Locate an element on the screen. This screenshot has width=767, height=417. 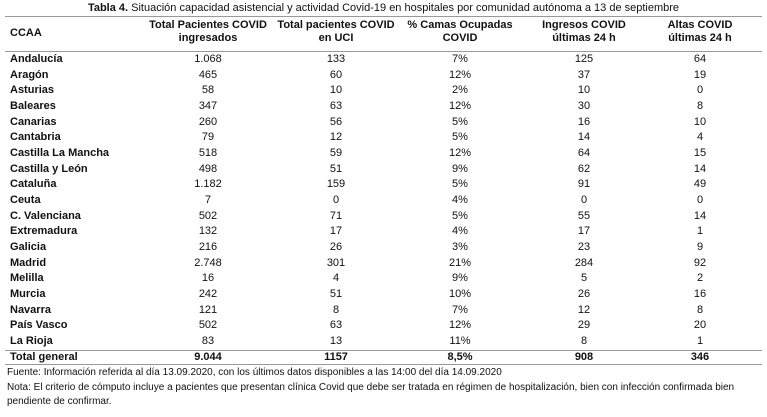
cell: 125 is located at coordinates (584, 59).